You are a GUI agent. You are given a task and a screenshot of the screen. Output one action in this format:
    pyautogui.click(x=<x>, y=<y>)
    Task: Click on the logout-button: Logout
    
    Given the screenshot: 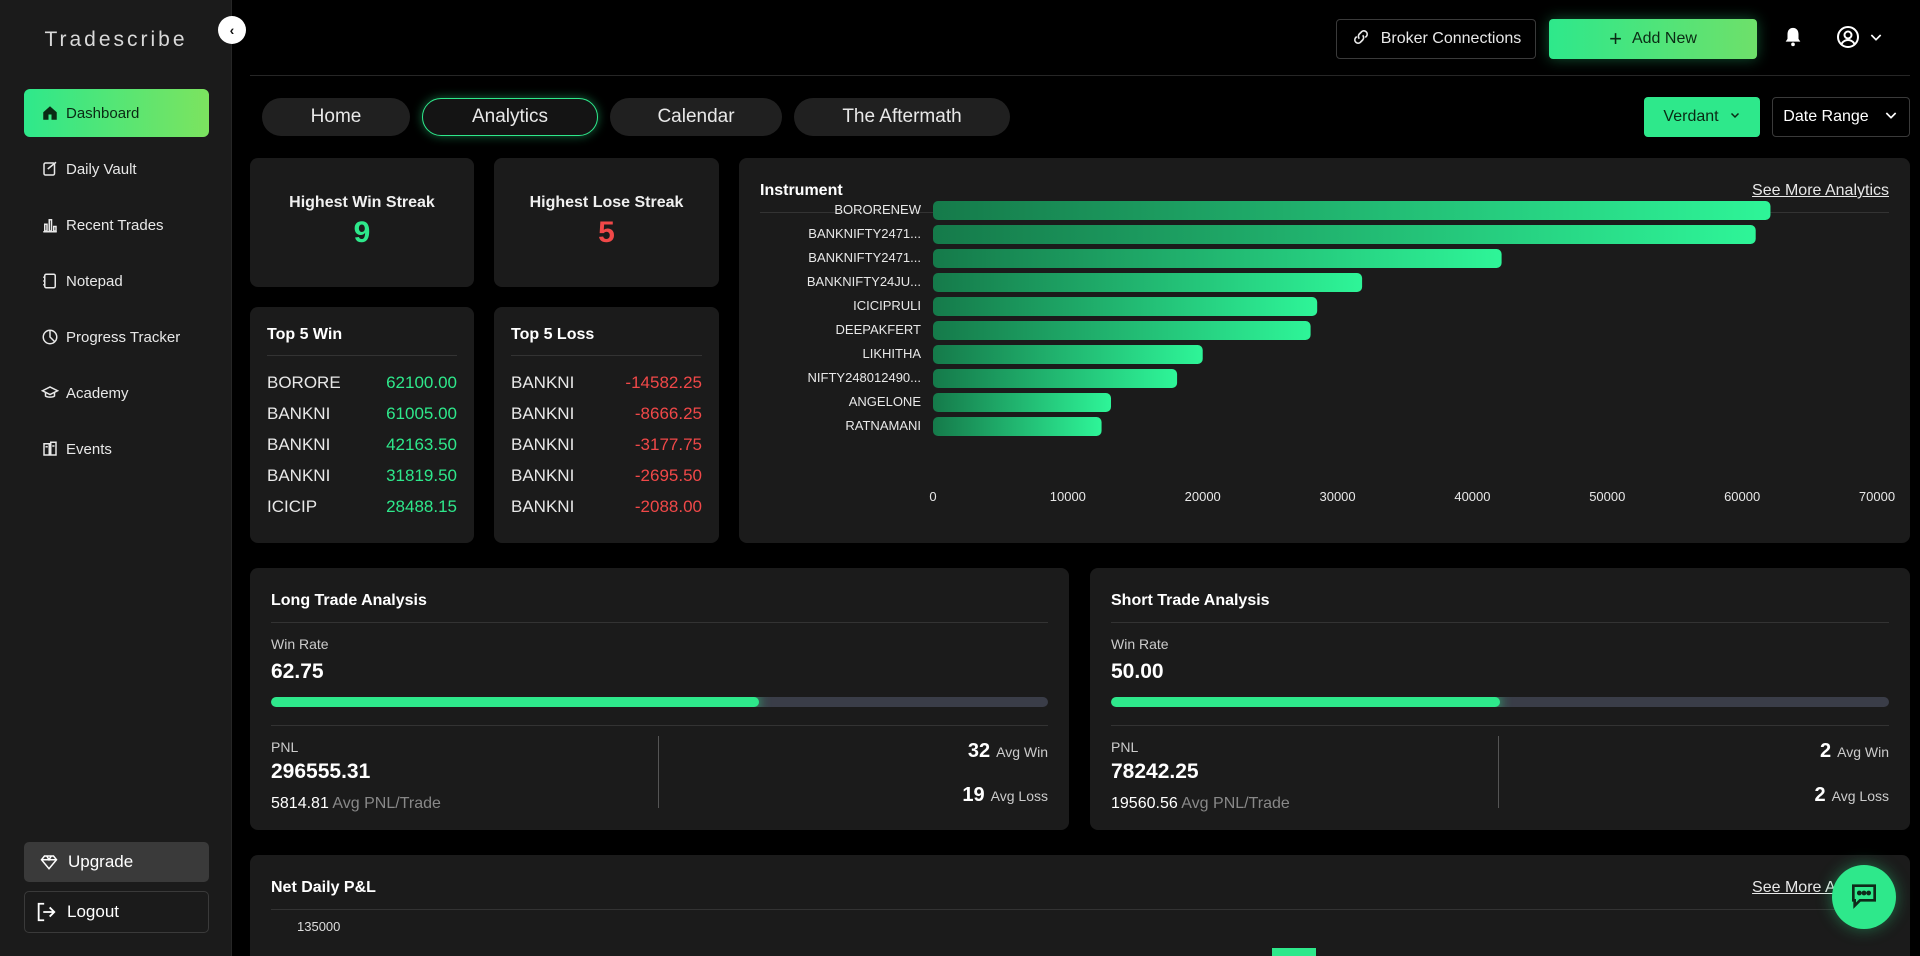 What is the action you would take?
    pyautogui.click(x=116, y=912)
    